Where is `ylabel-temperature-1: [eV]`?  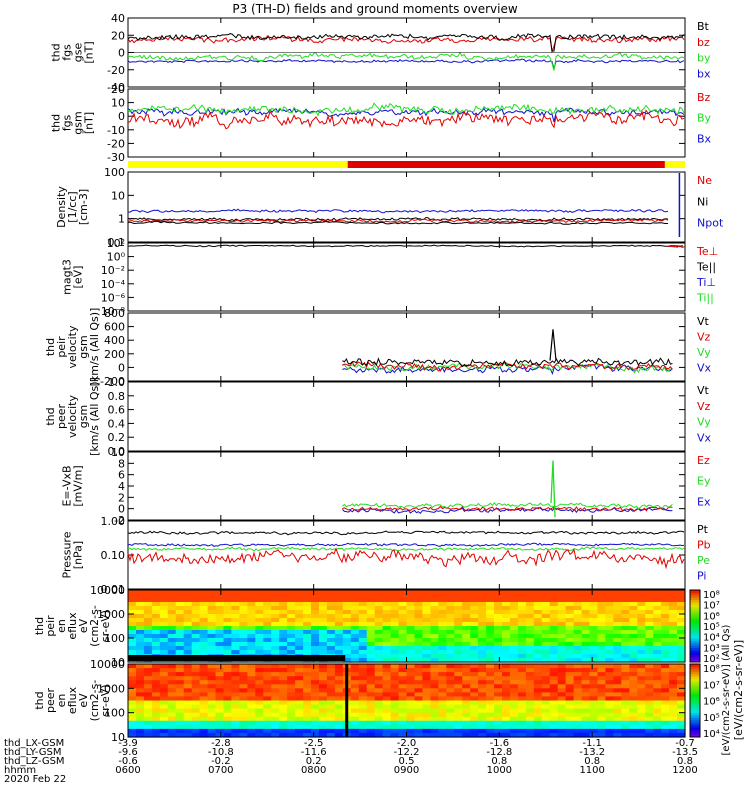 ylabel-temperature-1: [eV] is located at coordinates (78, 277).